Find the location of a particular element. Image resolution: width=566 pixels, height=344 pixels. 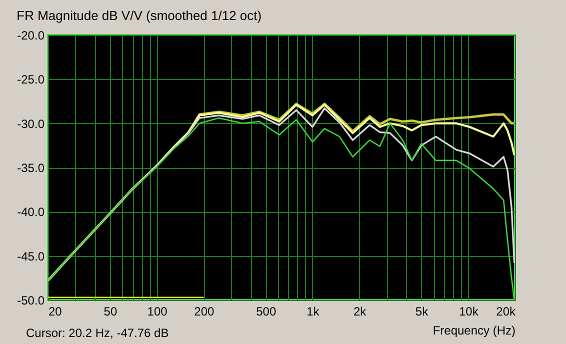

y-tick-label: -35.0 is located at coordinates (31, 168).